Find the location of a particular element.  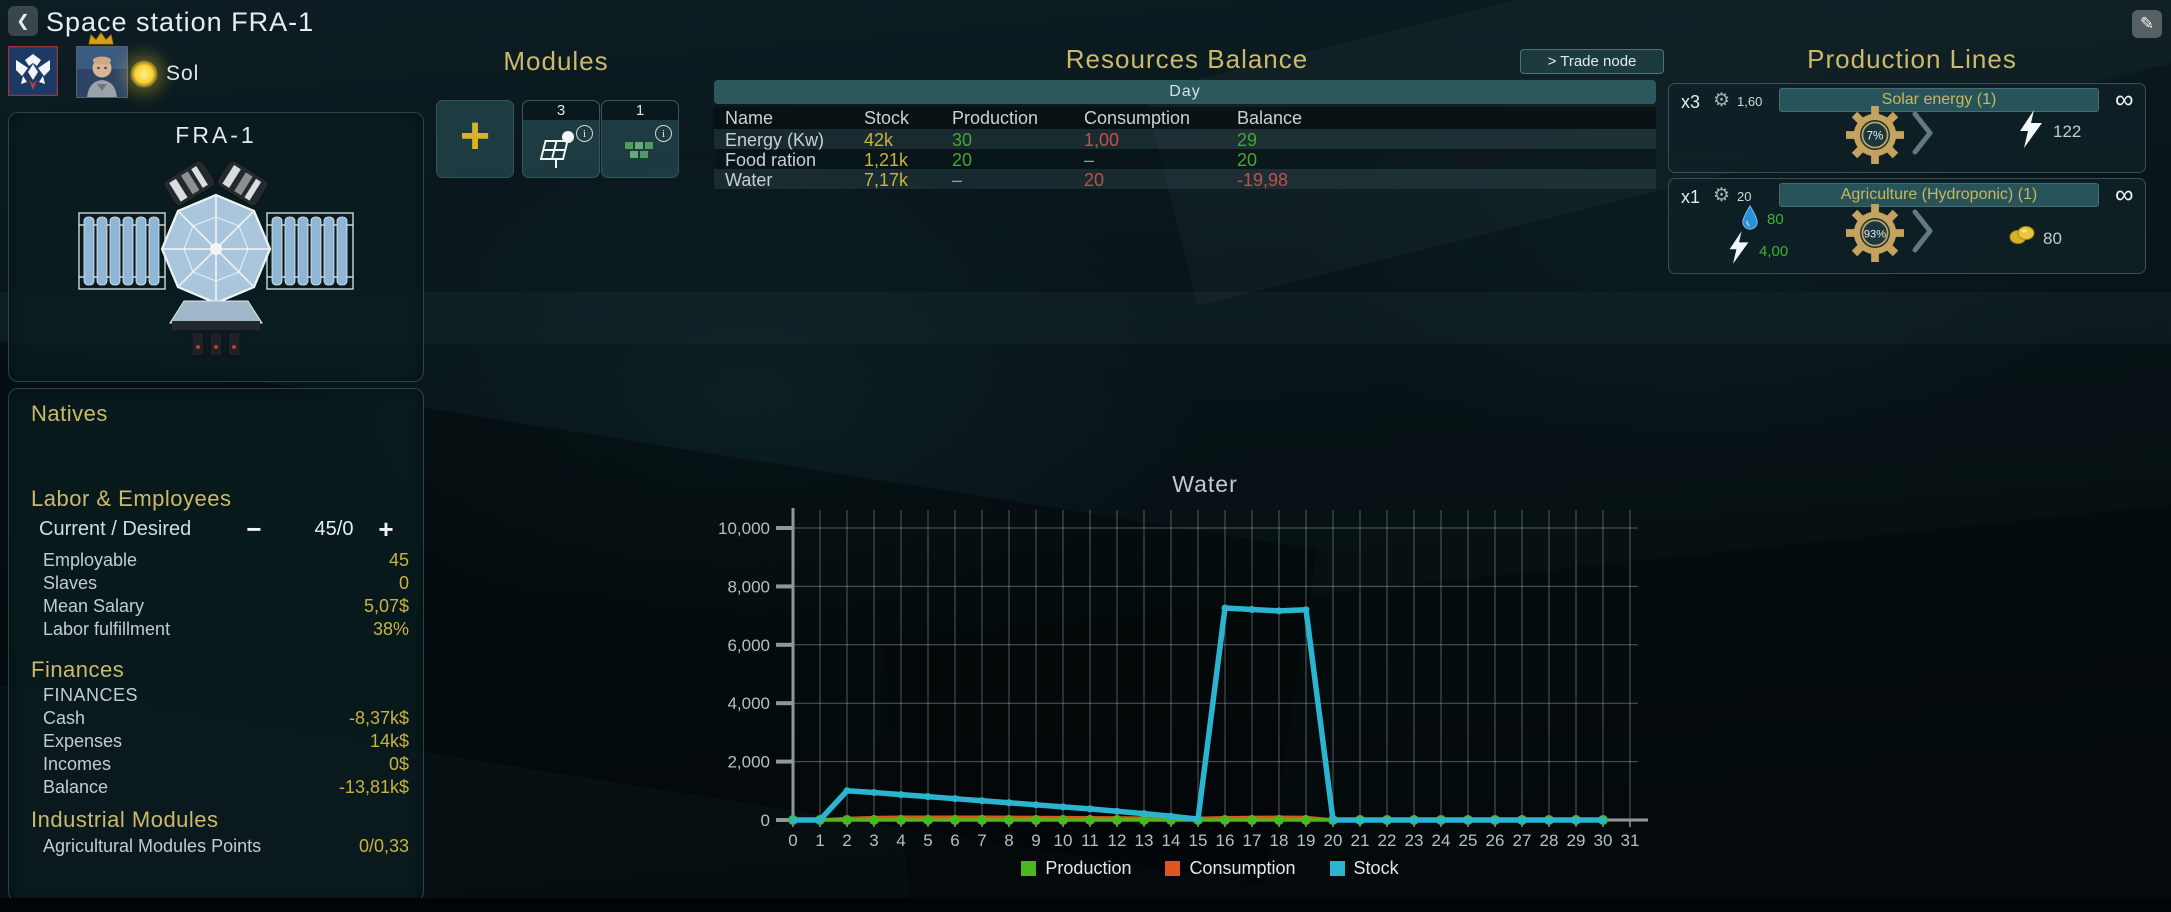

governor-portrait is located at coordinates (102, 72).